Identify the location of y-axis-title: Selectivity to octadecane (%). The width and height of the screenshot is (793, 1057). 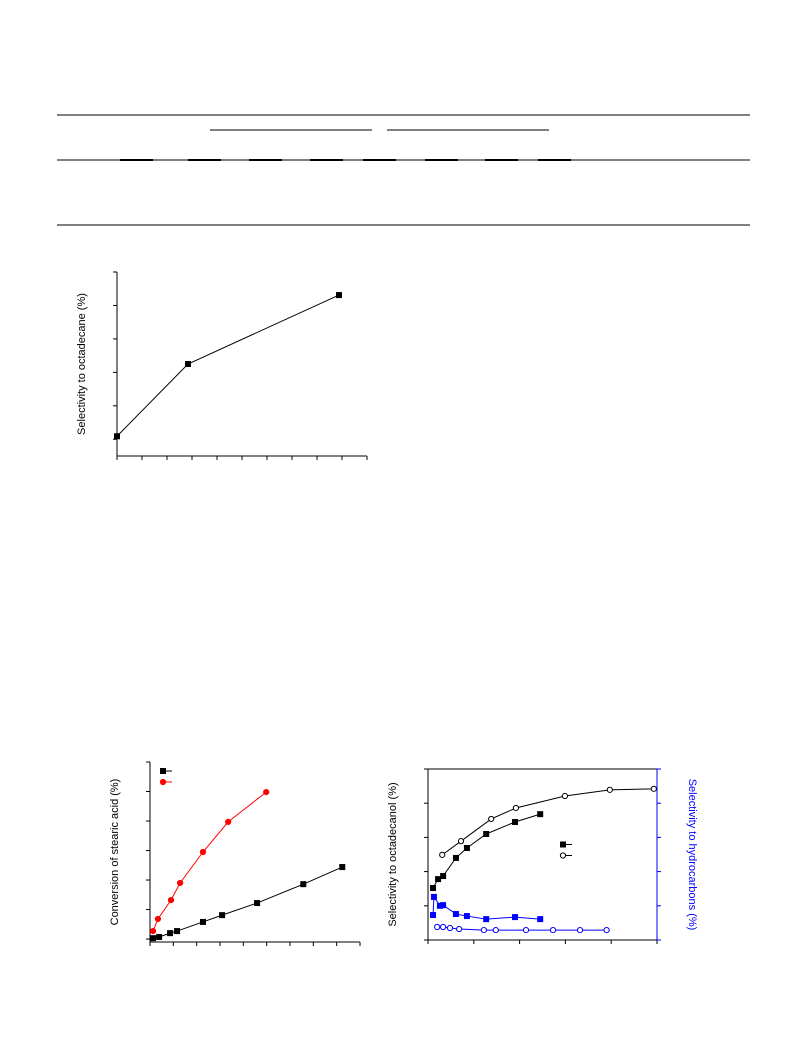
(82, 364).